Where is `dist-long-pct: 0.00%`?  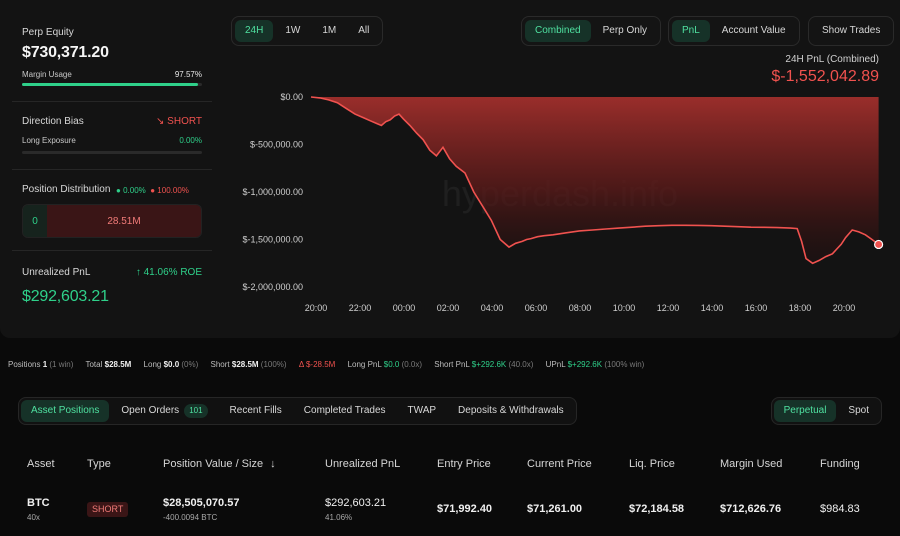
dist-long-pct: 0.00% is located at coordinates (134, 190).